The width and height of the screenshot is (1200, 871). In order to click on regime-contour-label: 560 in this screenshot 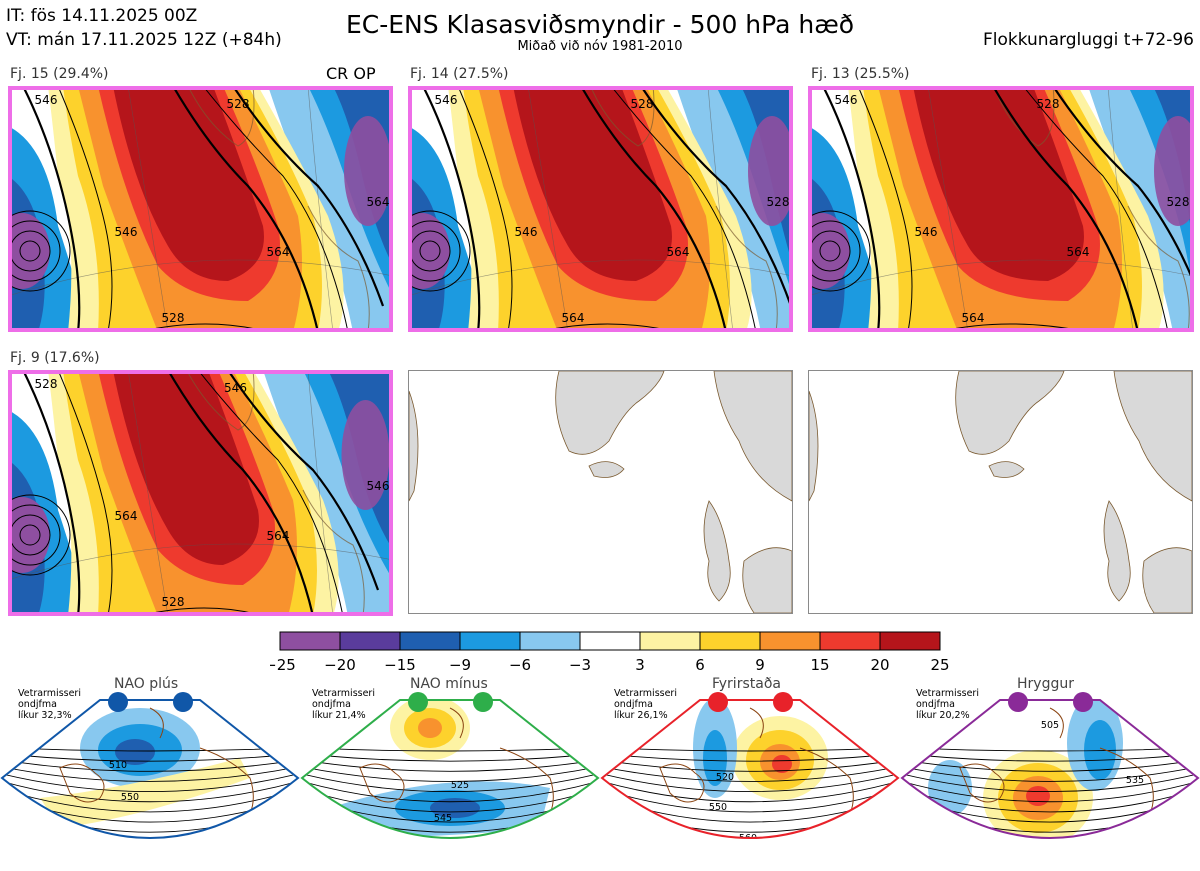, I will do `click(1098, 843)`.